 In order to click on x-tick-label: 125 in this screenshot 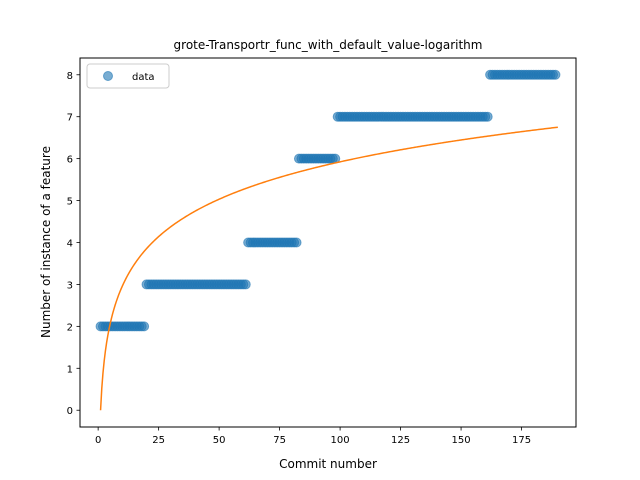, I will do `click(400, 440)`.